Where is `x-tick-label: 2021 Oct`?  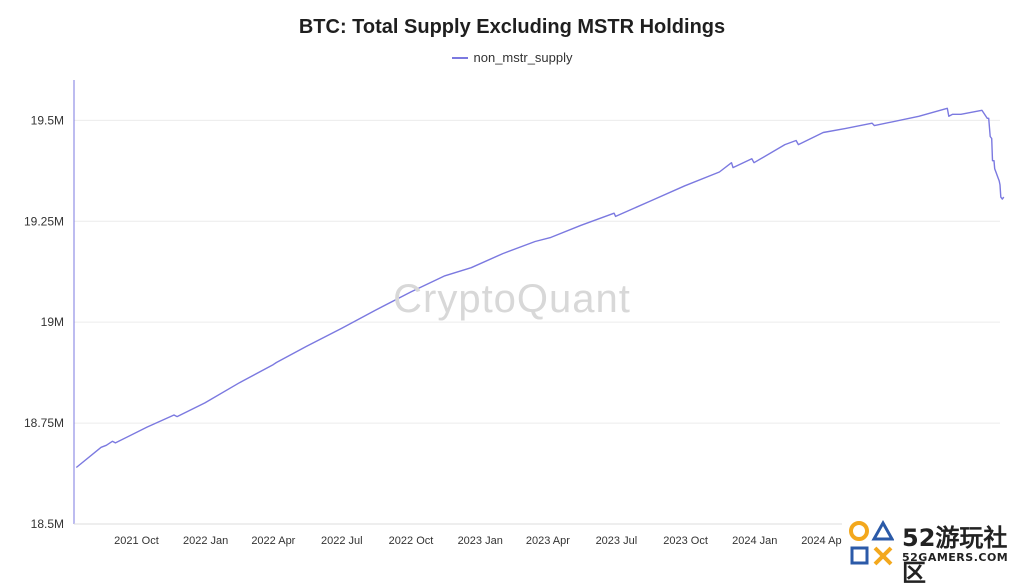
x-tick-label: 2021 Oct is located at coordinates (136, 541).